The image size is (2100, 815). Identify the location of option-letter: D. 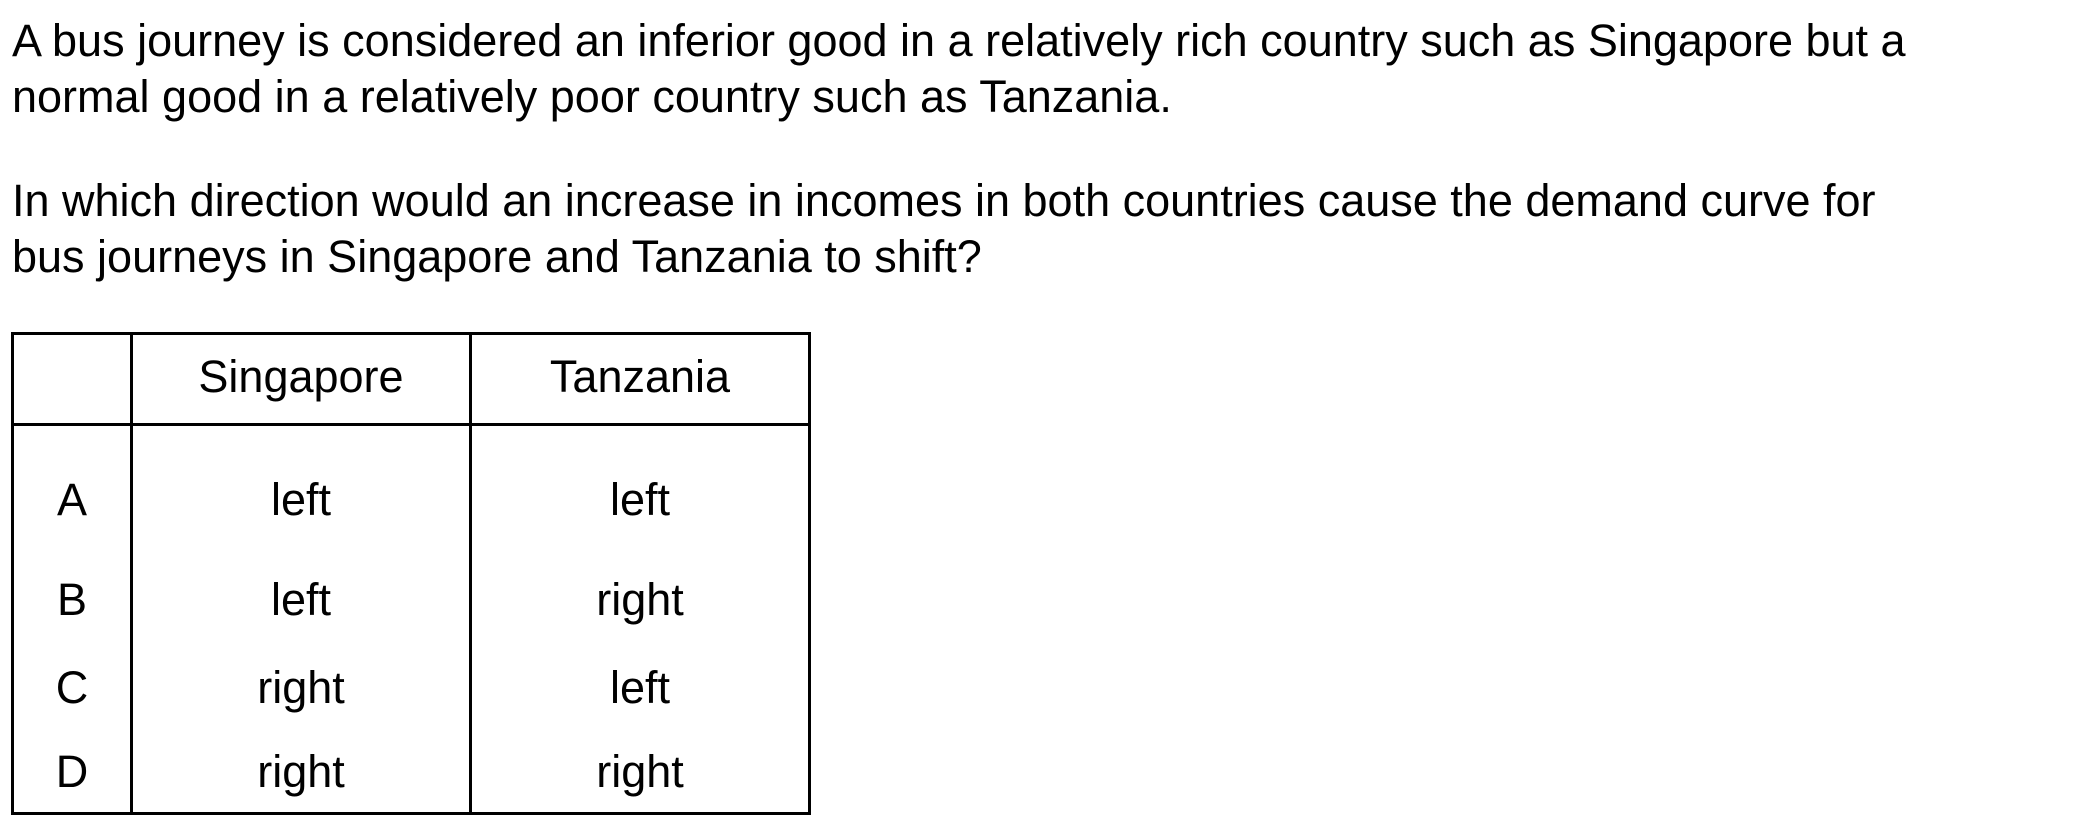
(72, 773).